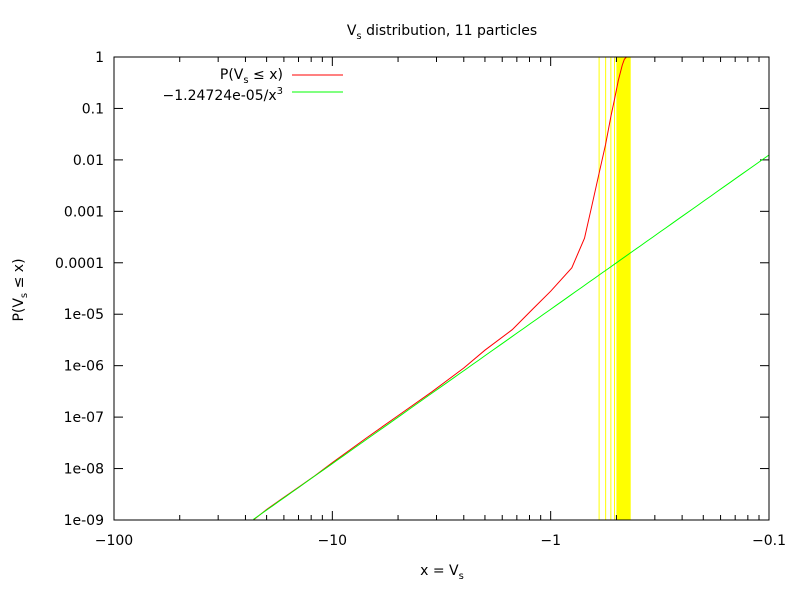 Image resolution: width=800 pixels, height=600 pixels. I want to click on y-tick-label: 1e-07, so click(84, 418).